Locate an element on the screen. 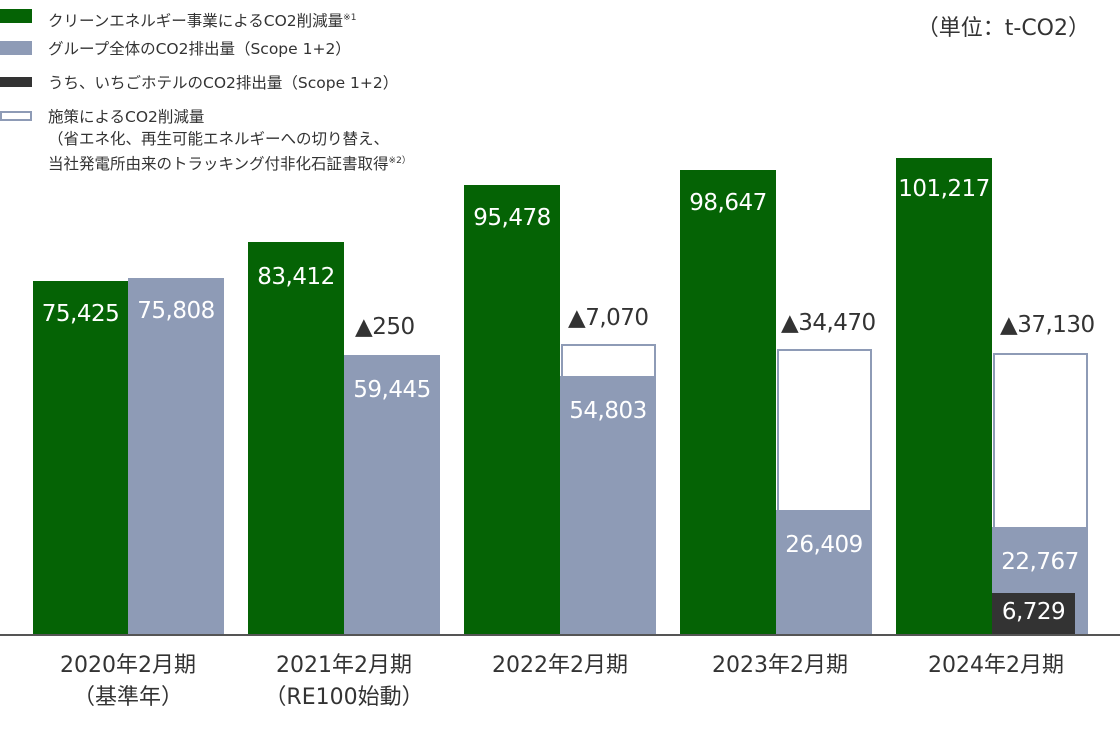  bar-clean-energy-2021: 83,412 is located at coordinates (296, 438).